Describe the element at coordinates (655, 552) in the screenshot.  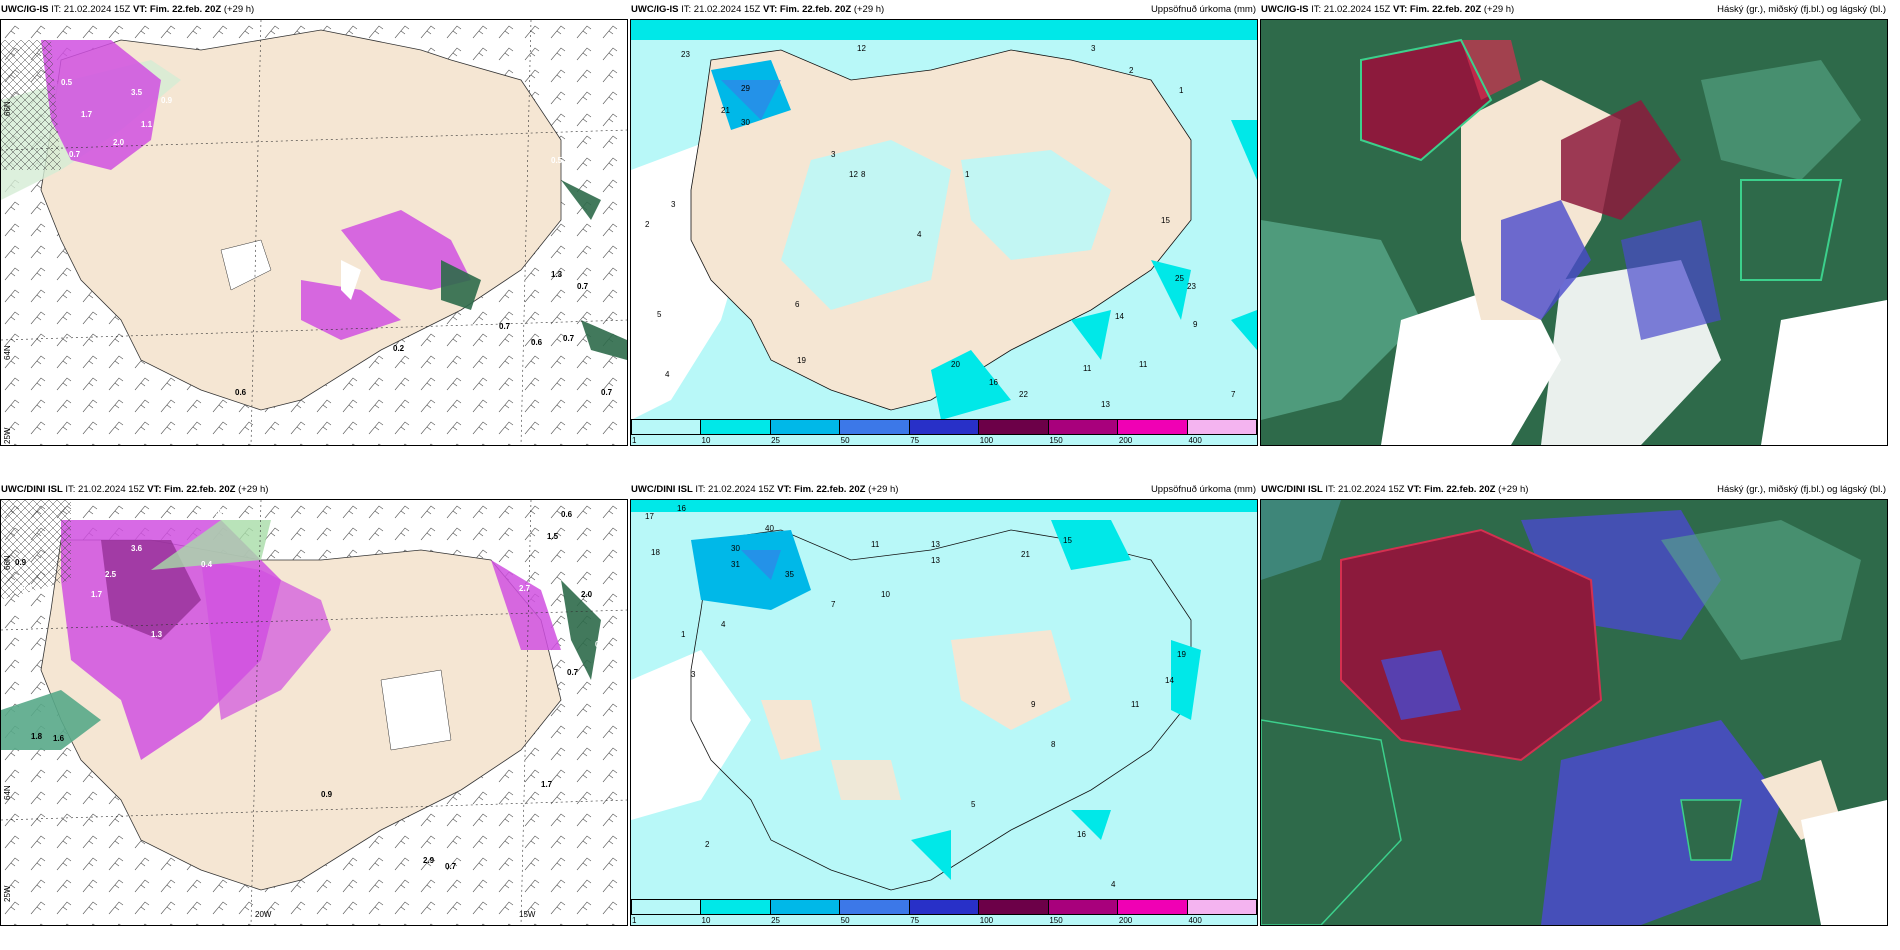
I see `precip-label: 18` at that location.